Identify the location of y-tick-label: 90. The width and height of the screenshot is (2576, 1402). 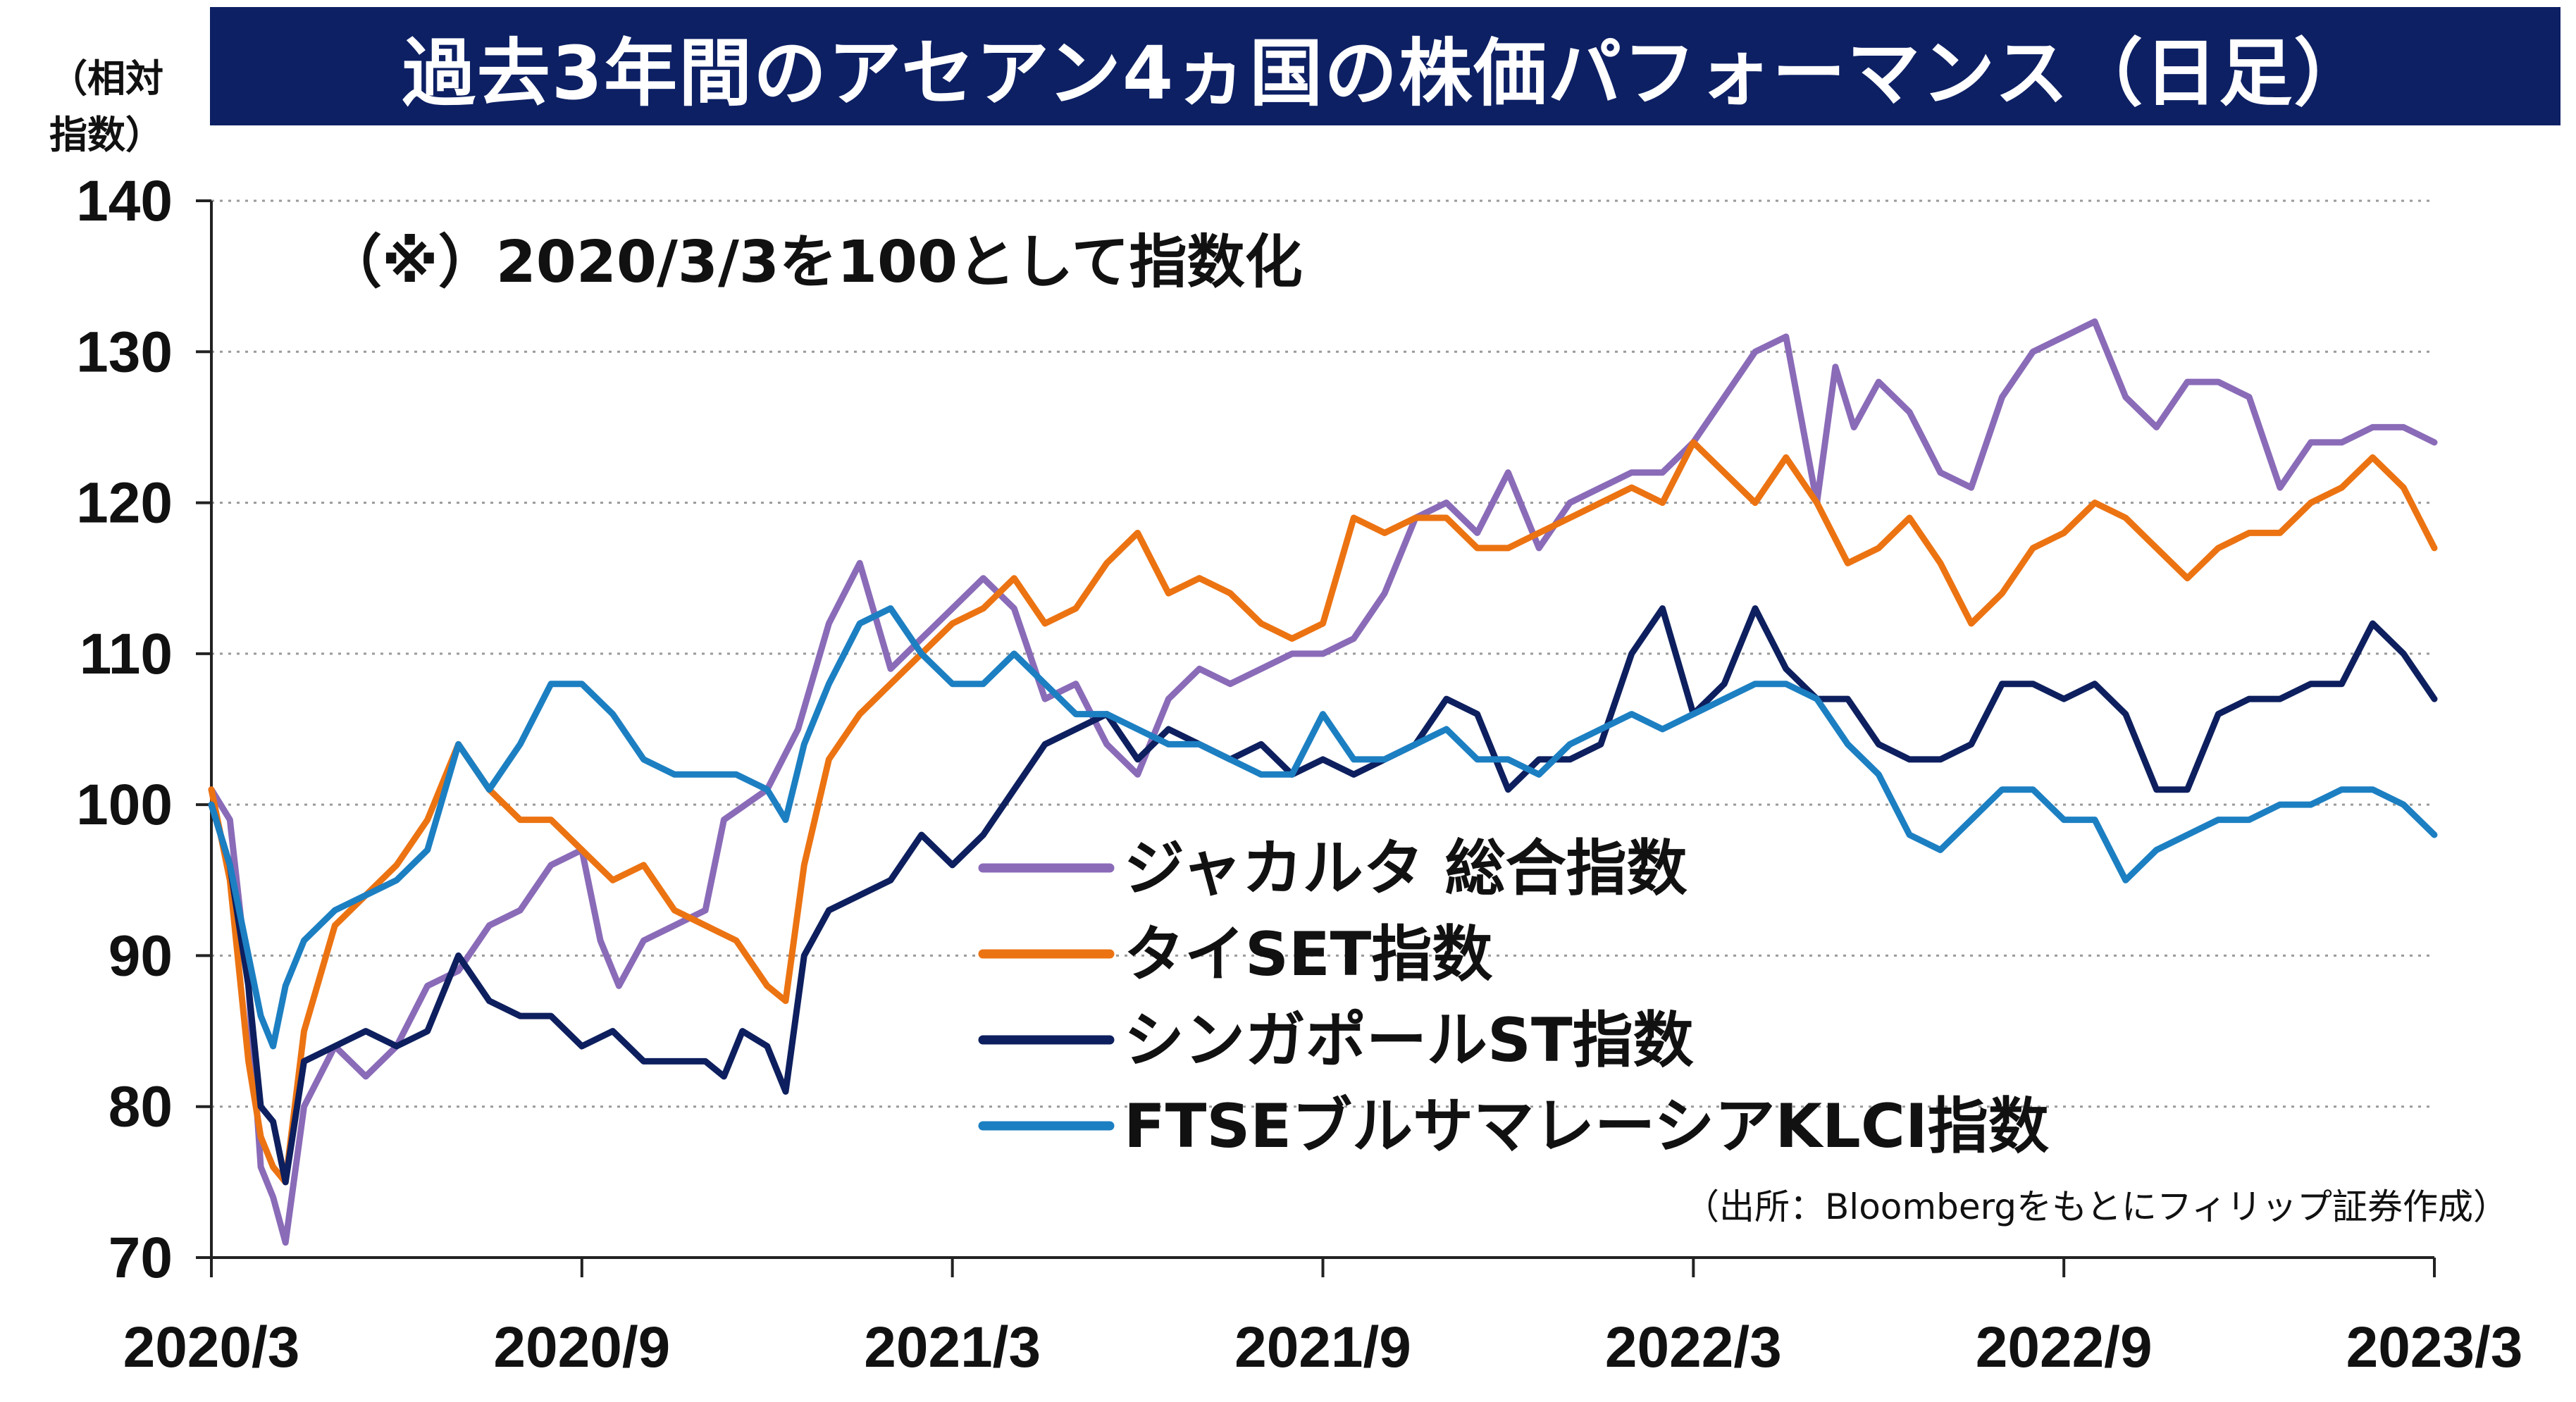
(141, 956).